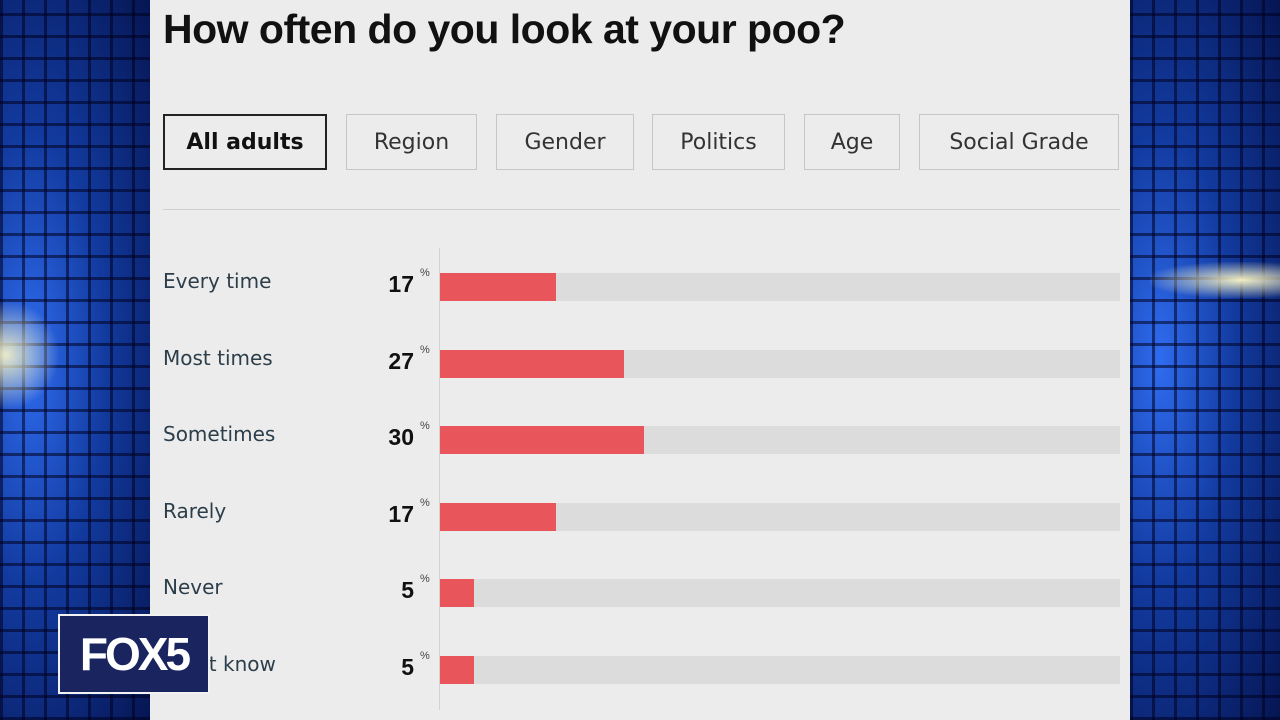 The width and height of the screenshot is (1280, 720). Describe the element at coordinates (134, 654) in the screenshot. I see `fox5-logo: FOX5` at that location.